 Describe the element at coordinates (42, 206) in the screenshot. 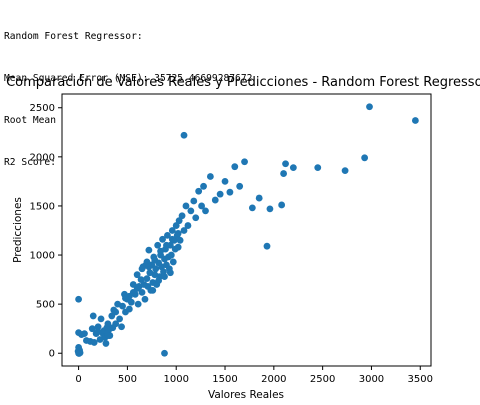

I see `y-tick-label: 1500` at that location.